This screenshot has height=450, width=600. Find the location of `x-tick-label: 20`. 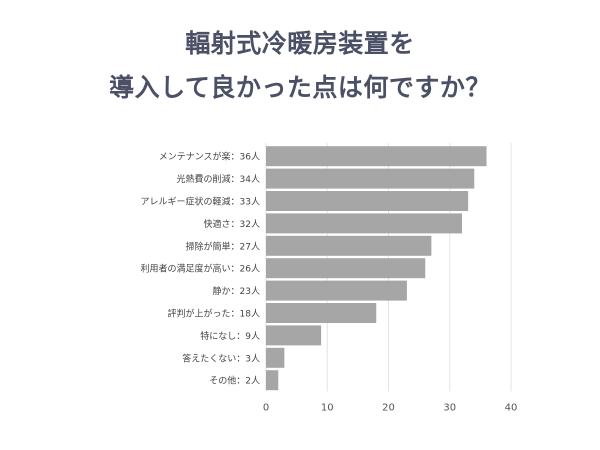

x-tick-label: 20 is located at coordinates (388, 407).